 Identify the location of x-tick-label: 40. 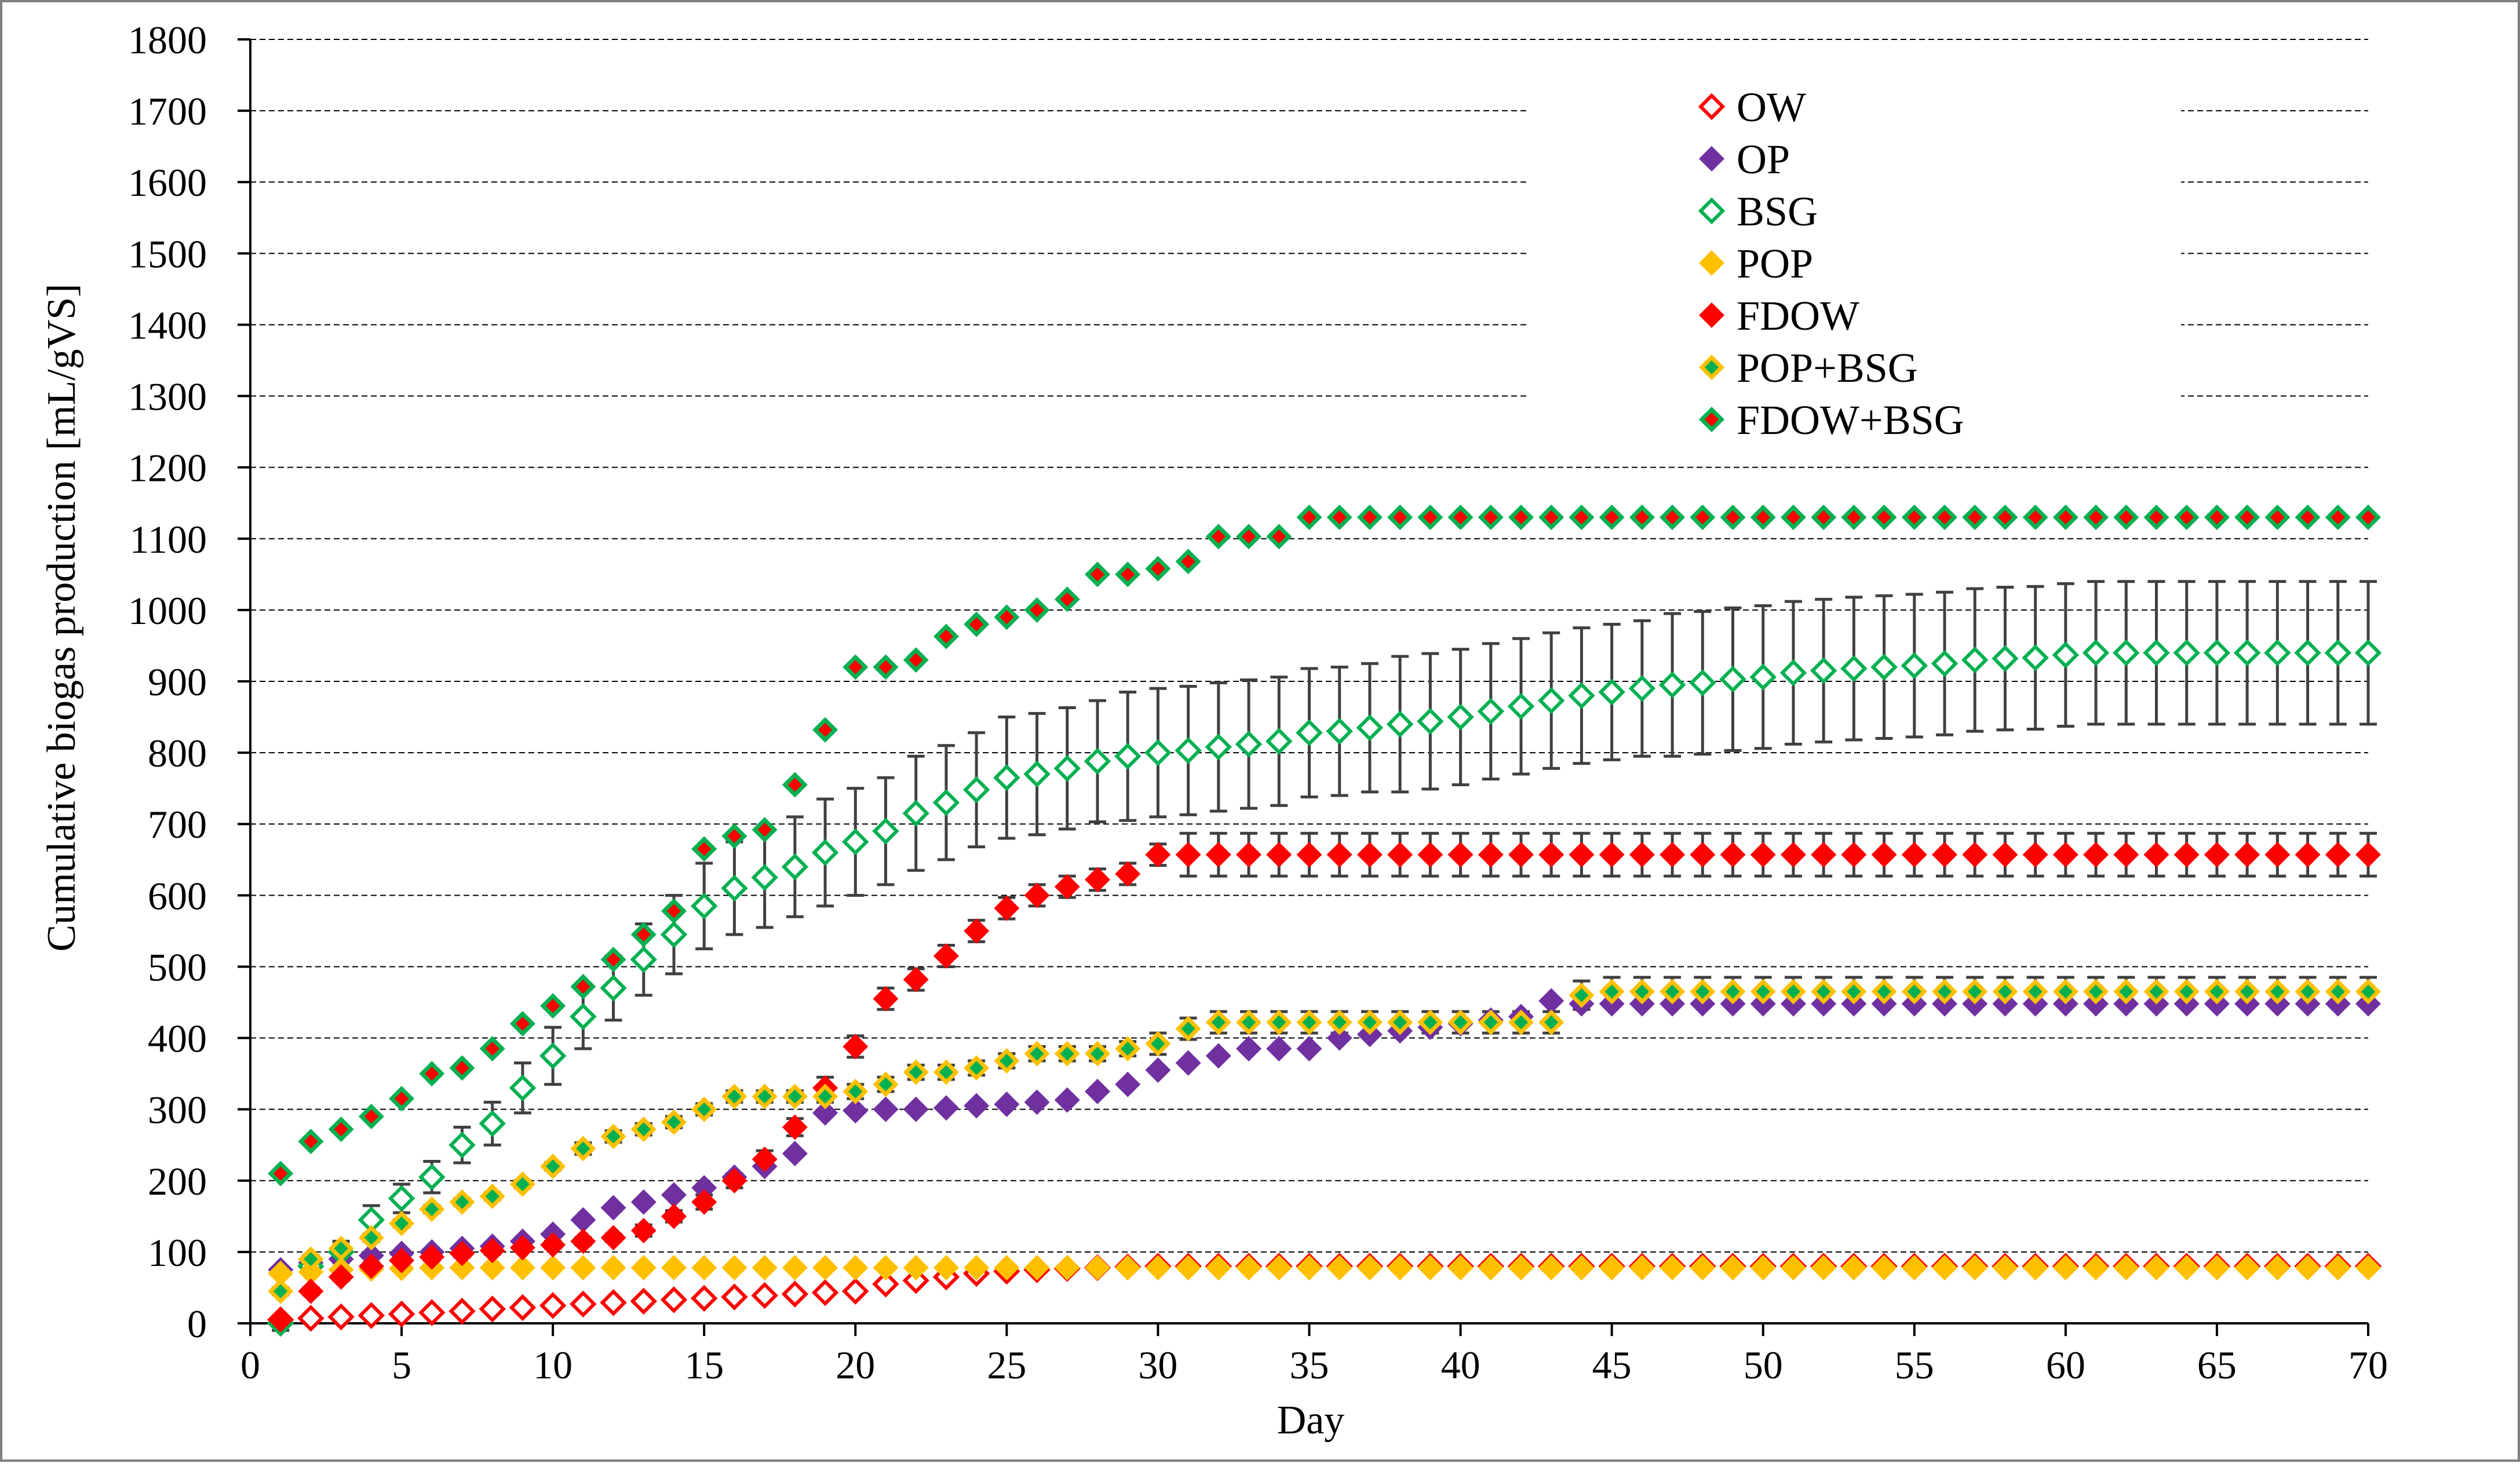
(1460, 1365).